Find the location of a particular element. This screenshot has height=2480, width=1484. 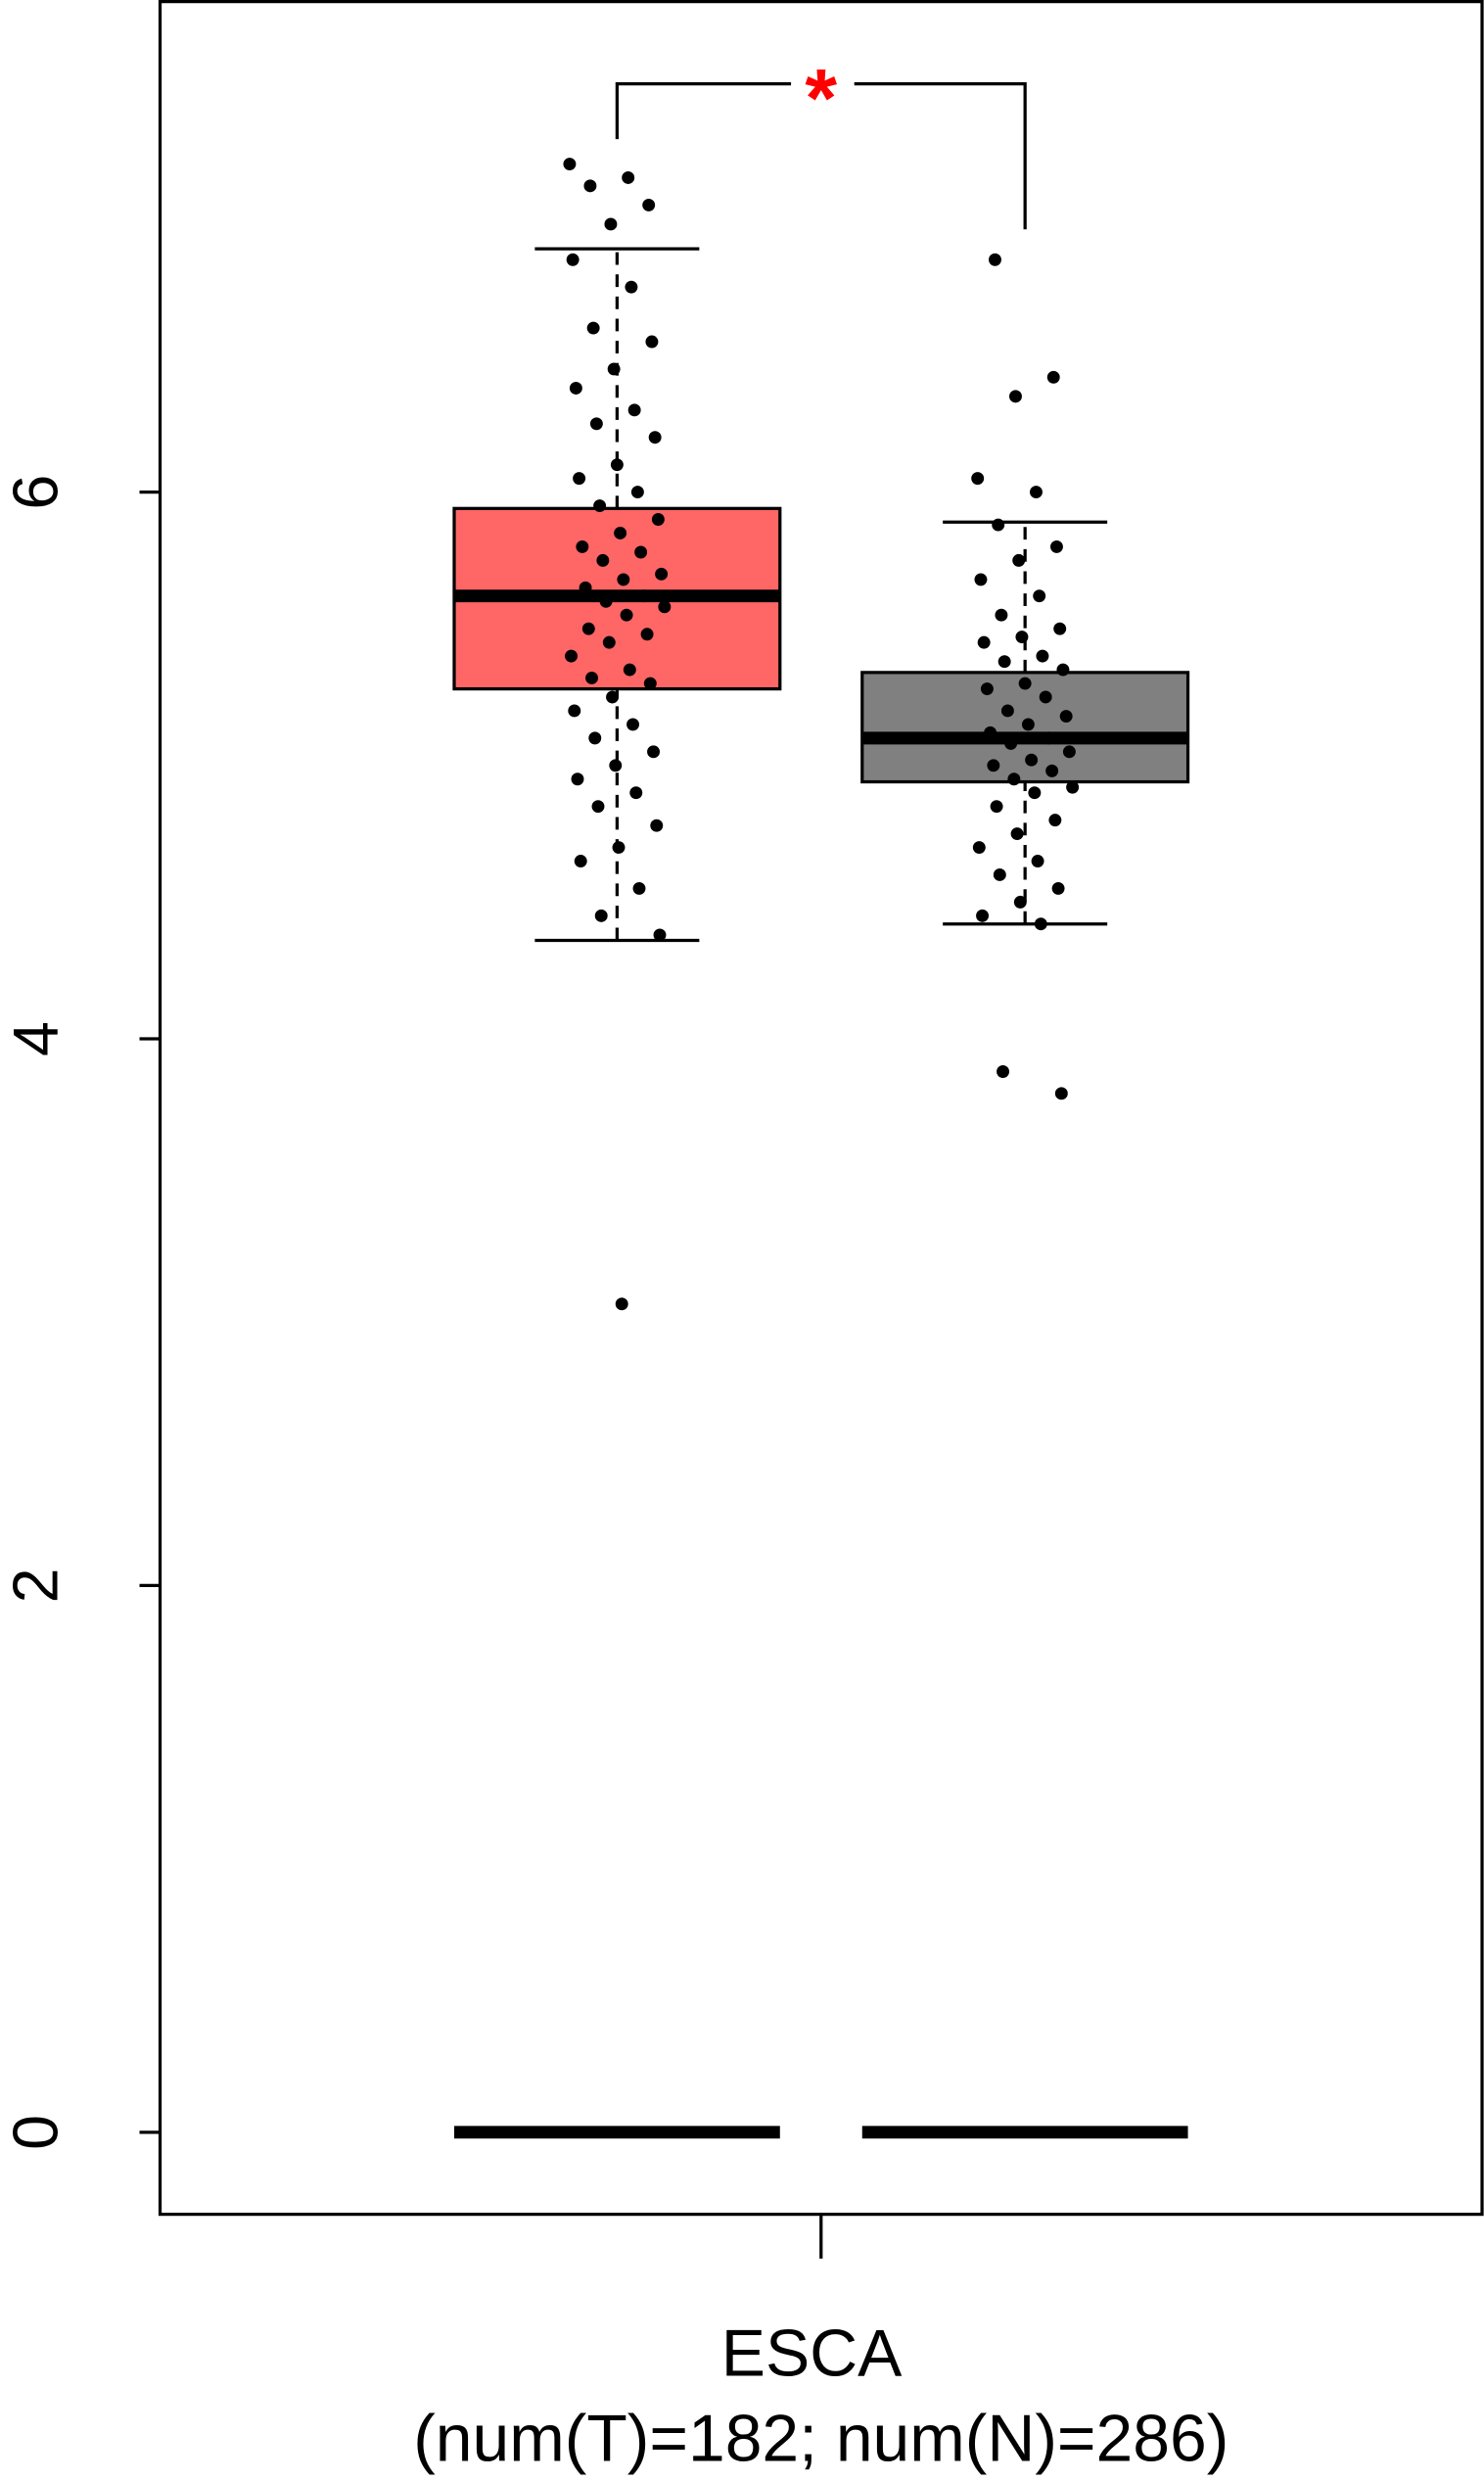

y-tick-label: 2 is located at coordinates (36, 1586).